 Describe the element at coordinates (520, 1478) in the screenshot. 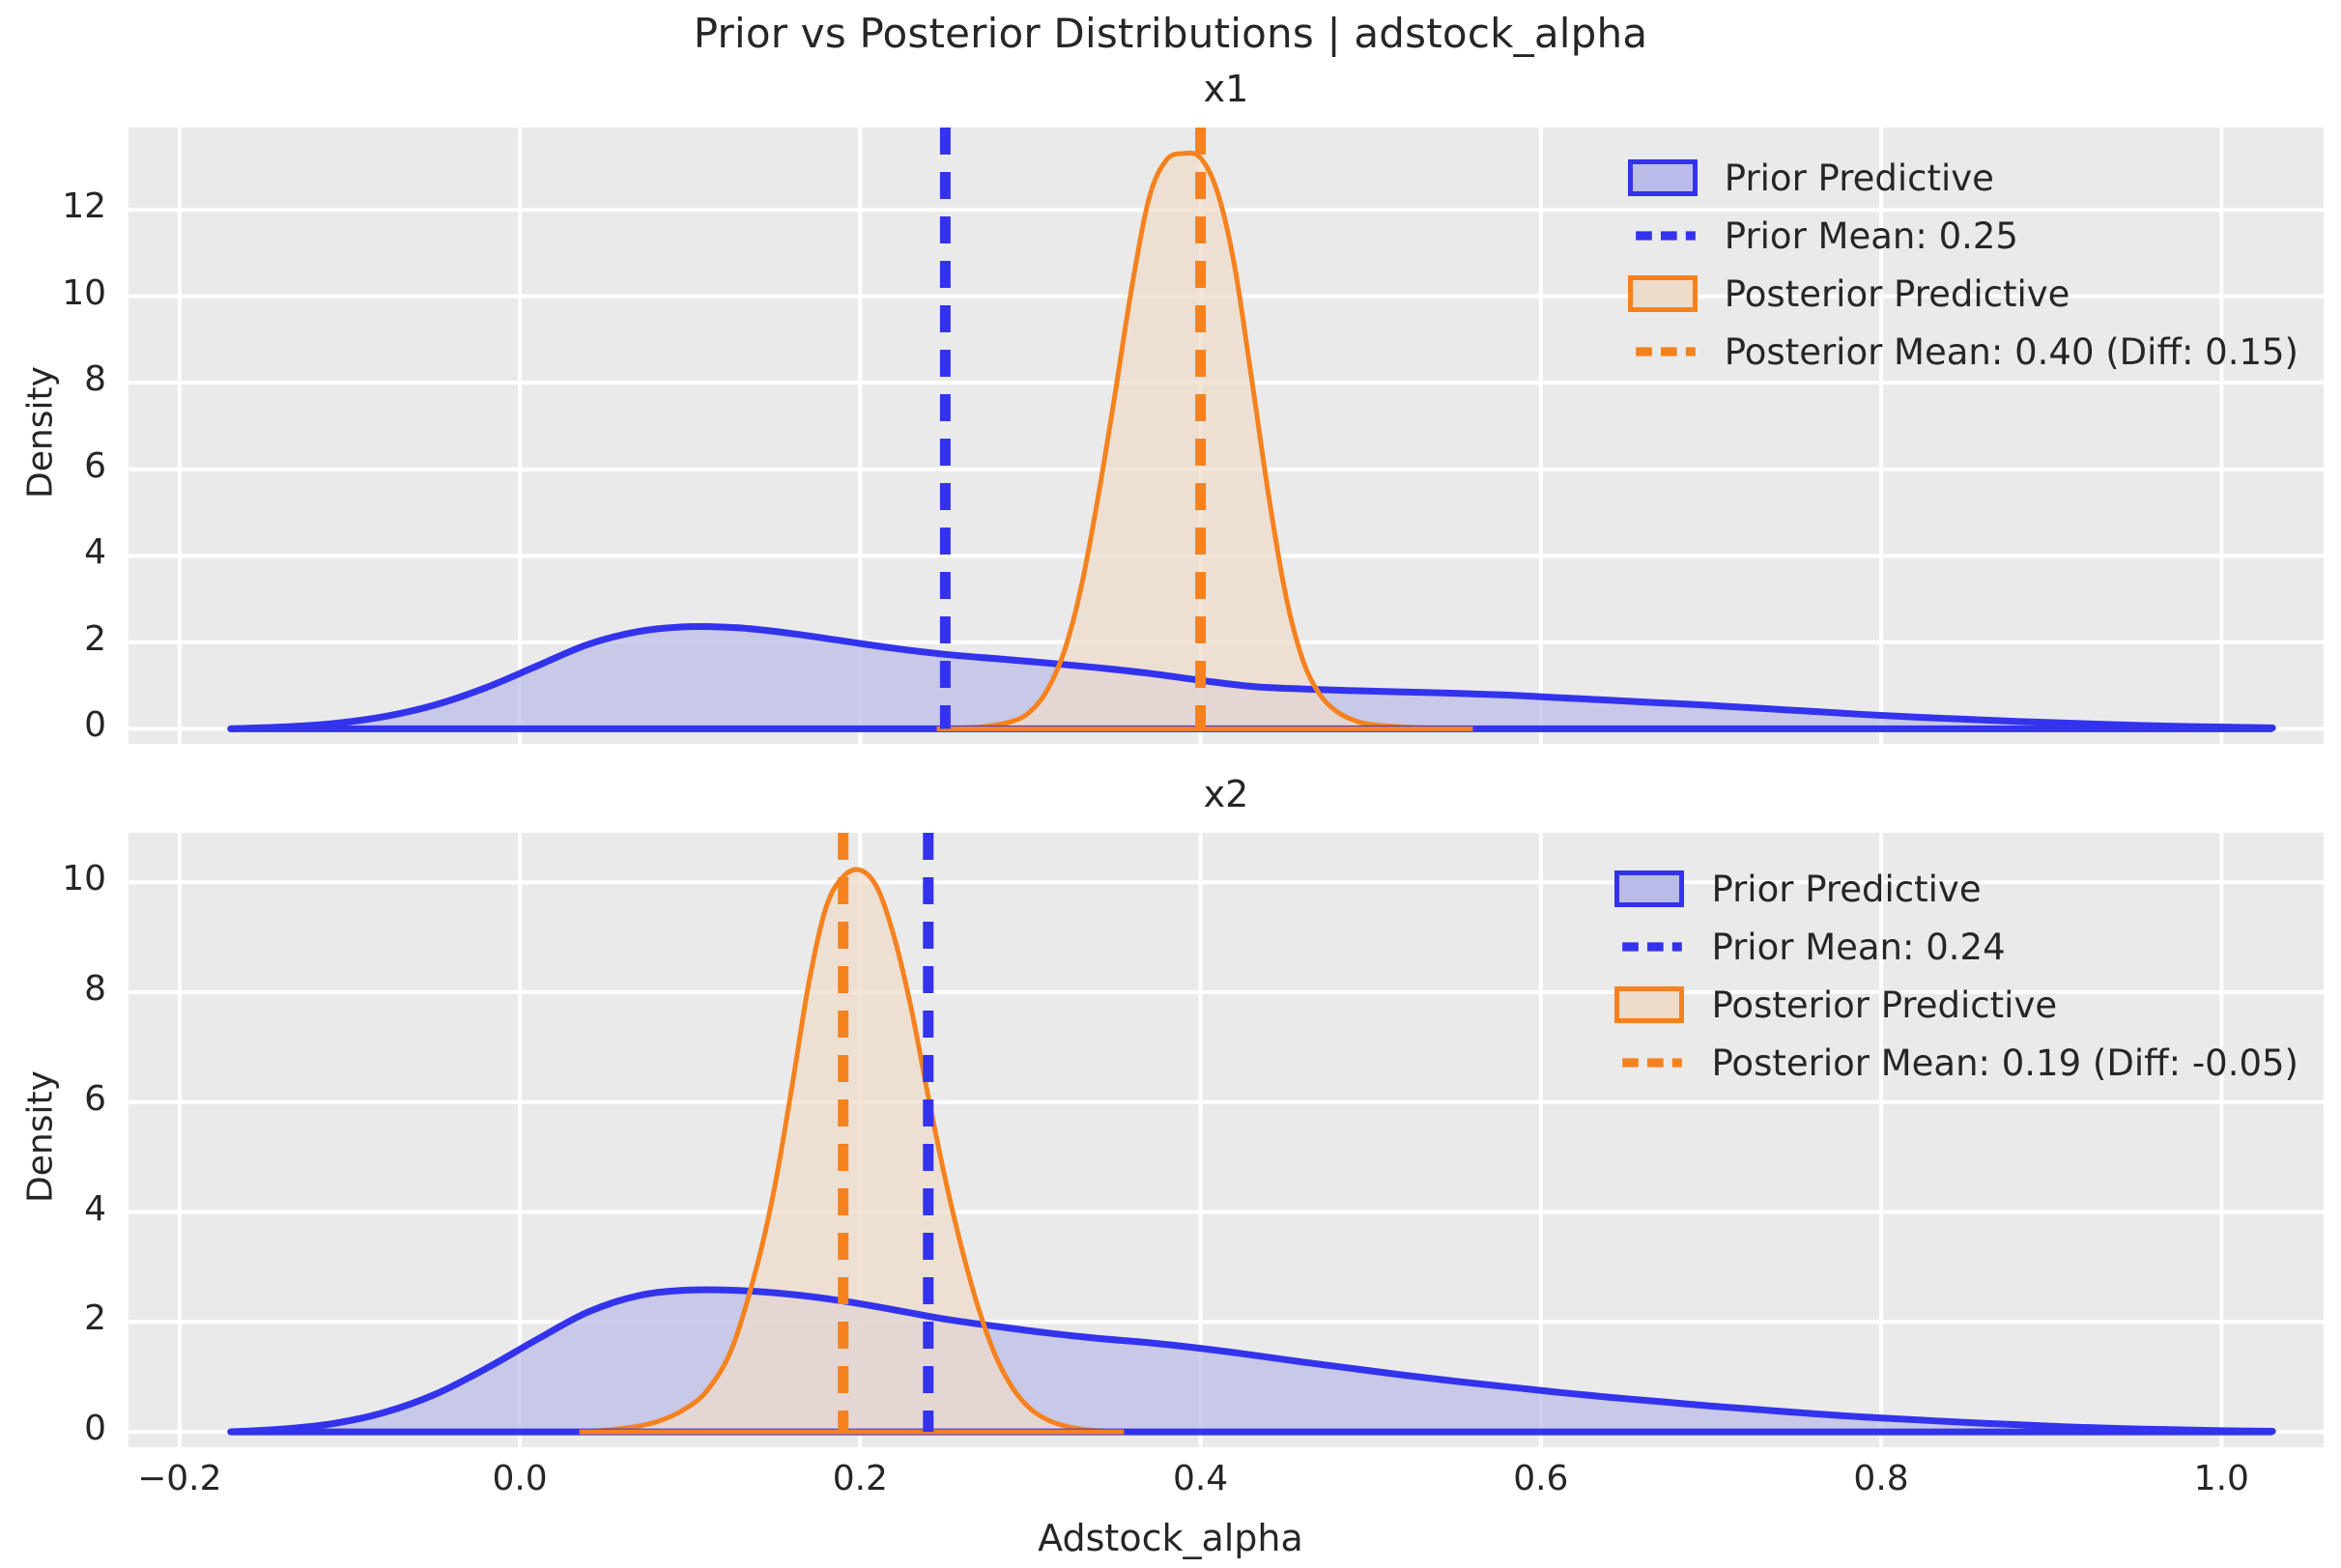

I see `x-tick-label: 0.0` at that location.